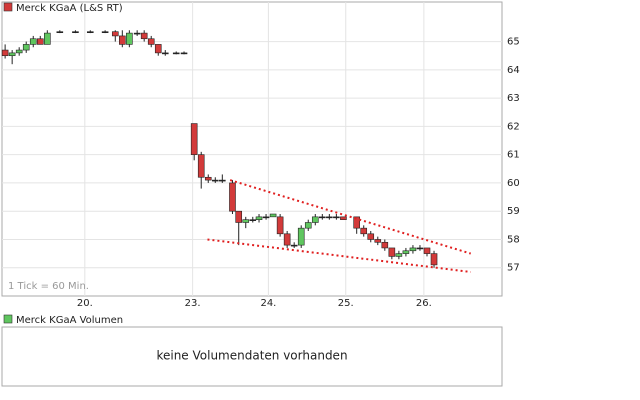 The image size is (640, 400). I want to click on y-tick-label: 65, so click(513, 42).